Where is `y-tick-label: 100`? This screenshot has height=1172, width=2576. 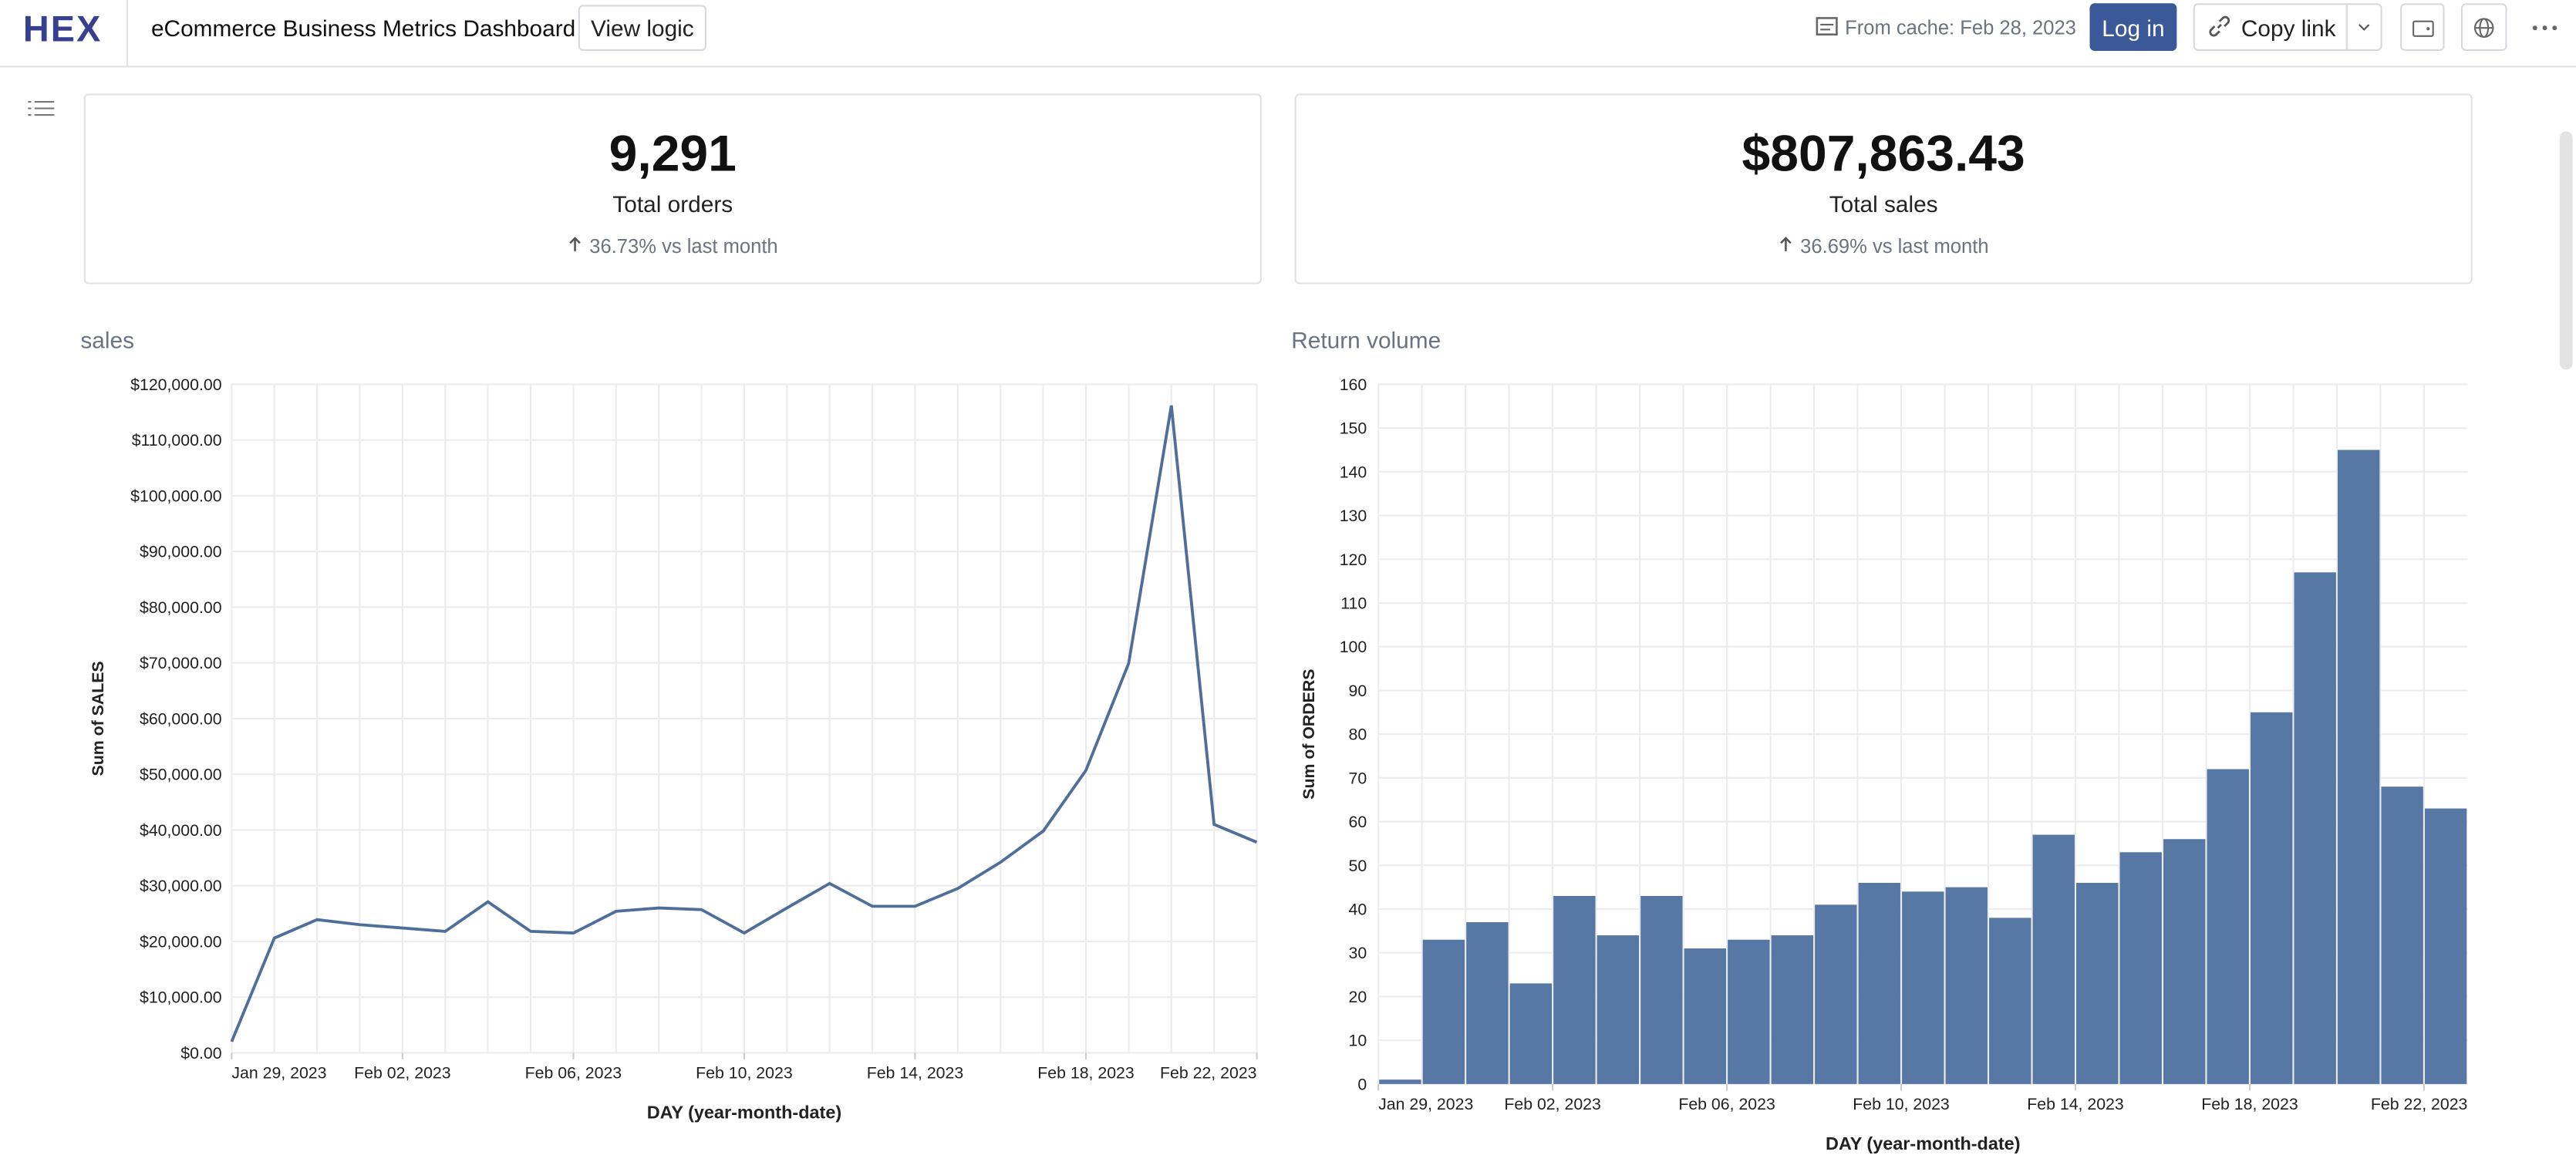 y-tick-label: 100 is located at coordinates (1353, 647).